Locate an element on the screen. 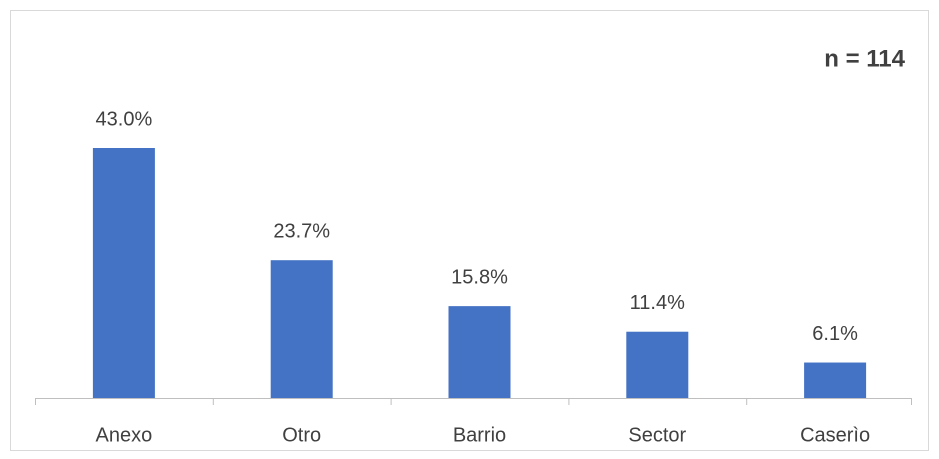  x-tick-label: Otro is located at coordinates (301, 435).